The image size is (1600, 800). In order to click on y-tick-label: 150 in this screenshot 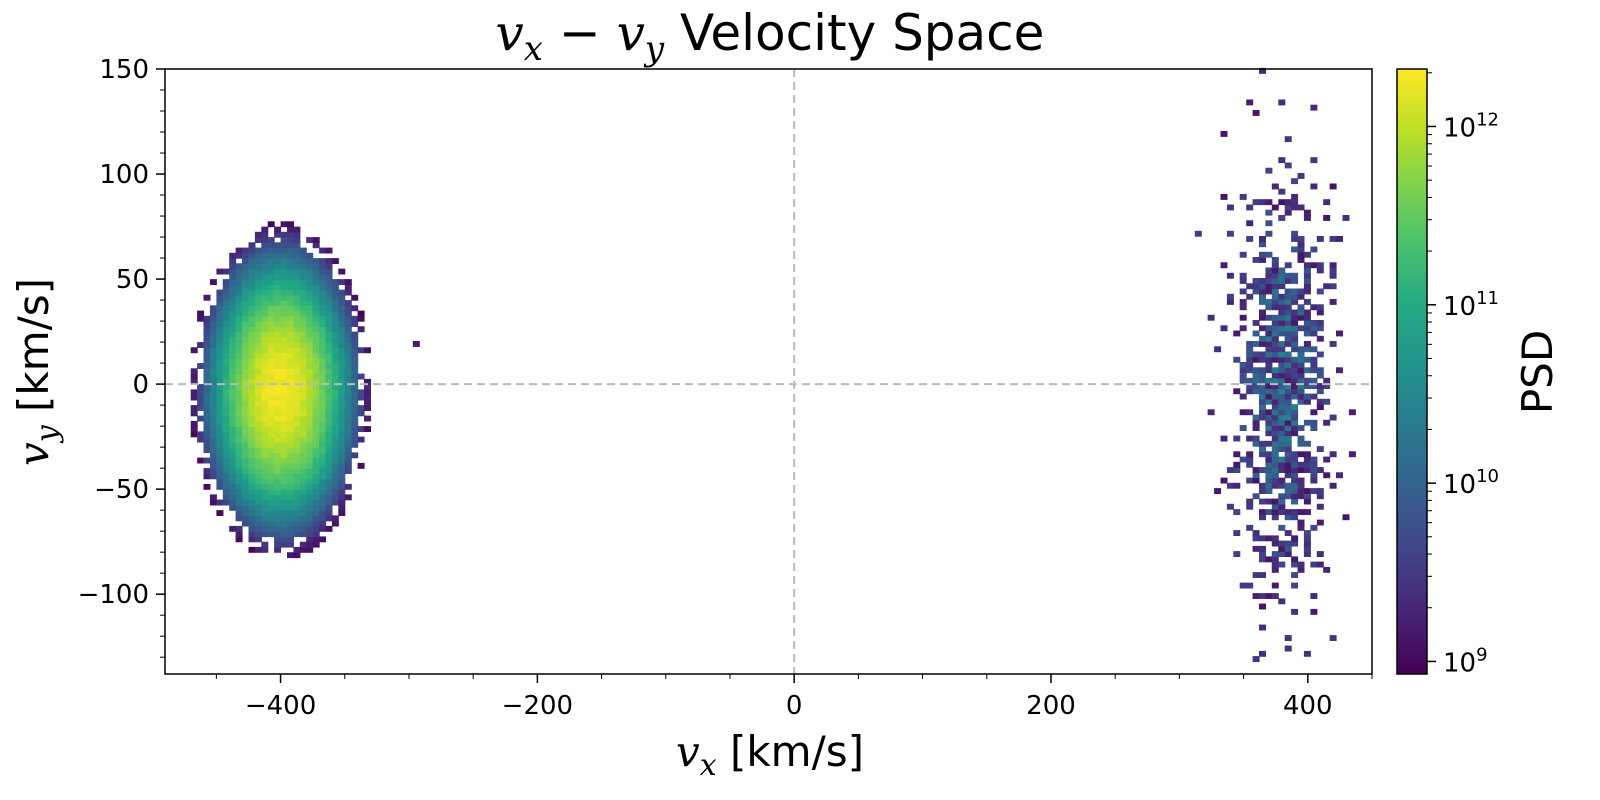, I will do `click(124, 70)`.